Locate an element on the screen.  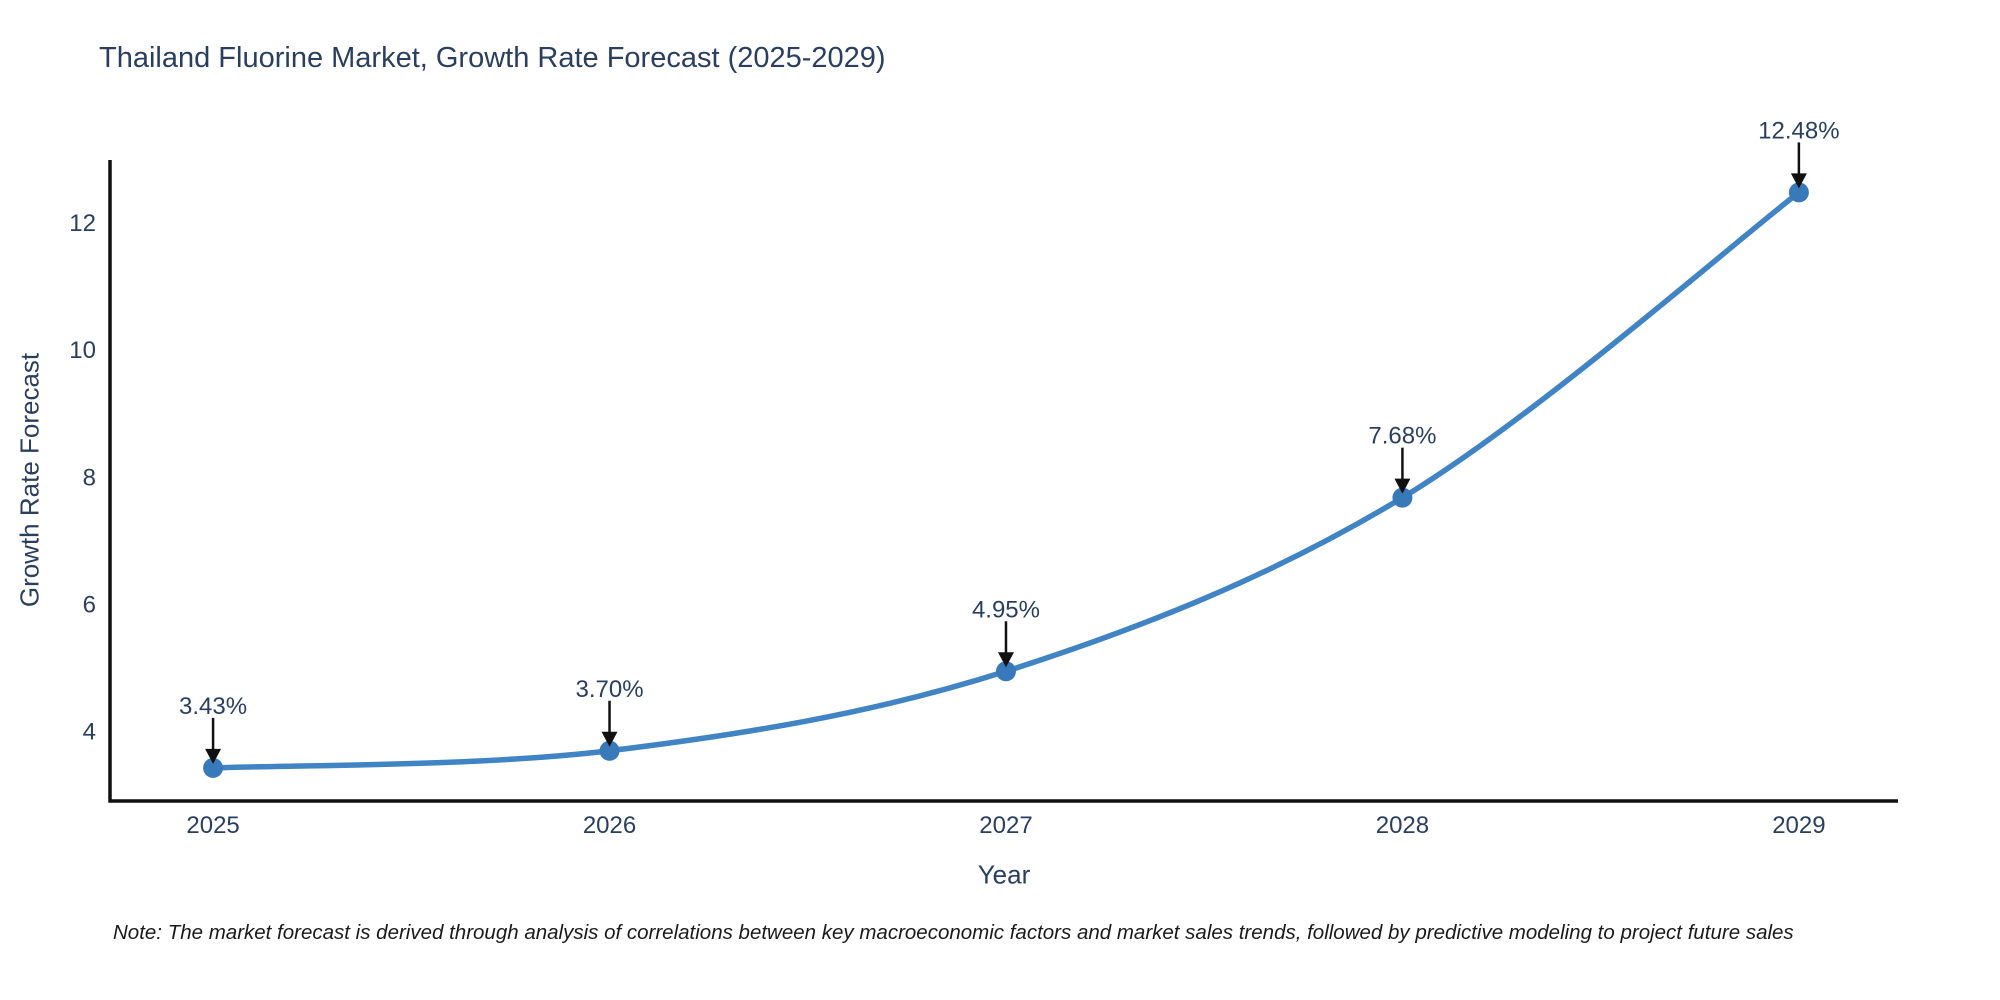
y-tick-label: 10 is located at coordinates (82, 350).